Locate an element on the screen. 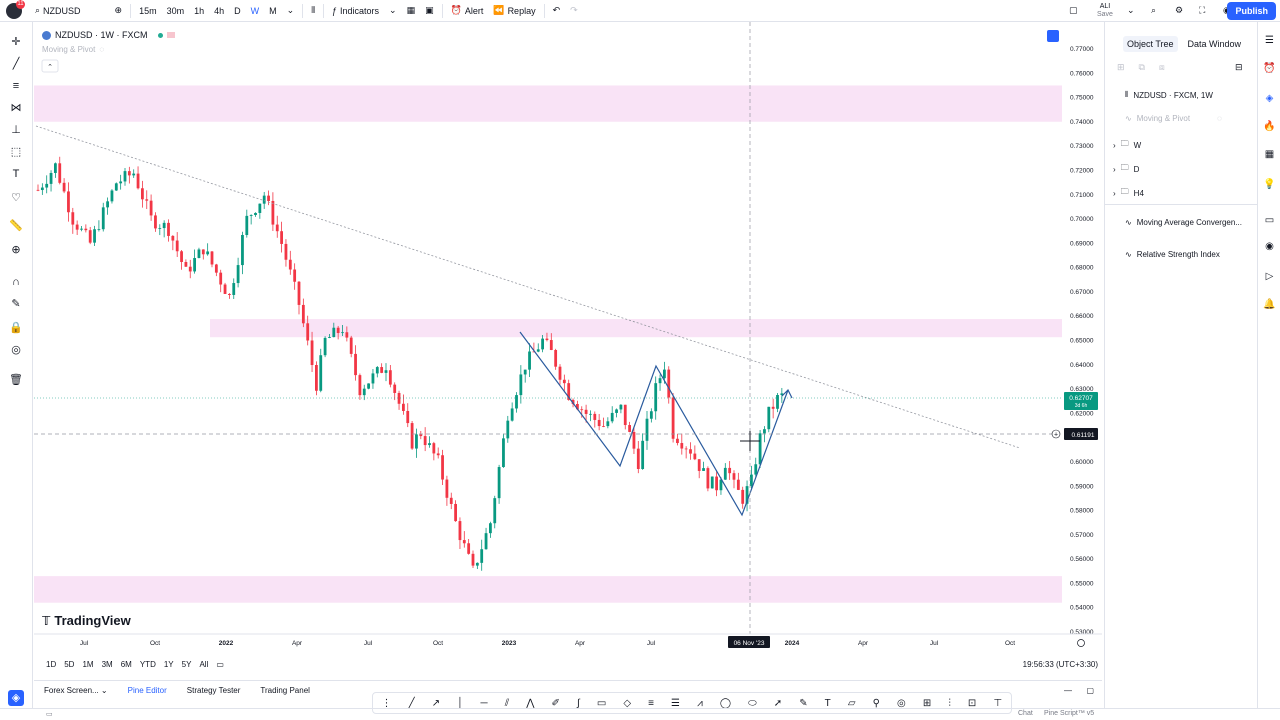  ellipse-tool-icon: ⬭ is located at coordinates (752, 703).